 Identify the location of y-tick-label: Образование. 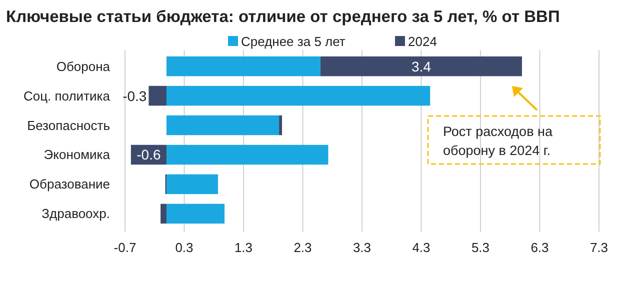
(69, 184).